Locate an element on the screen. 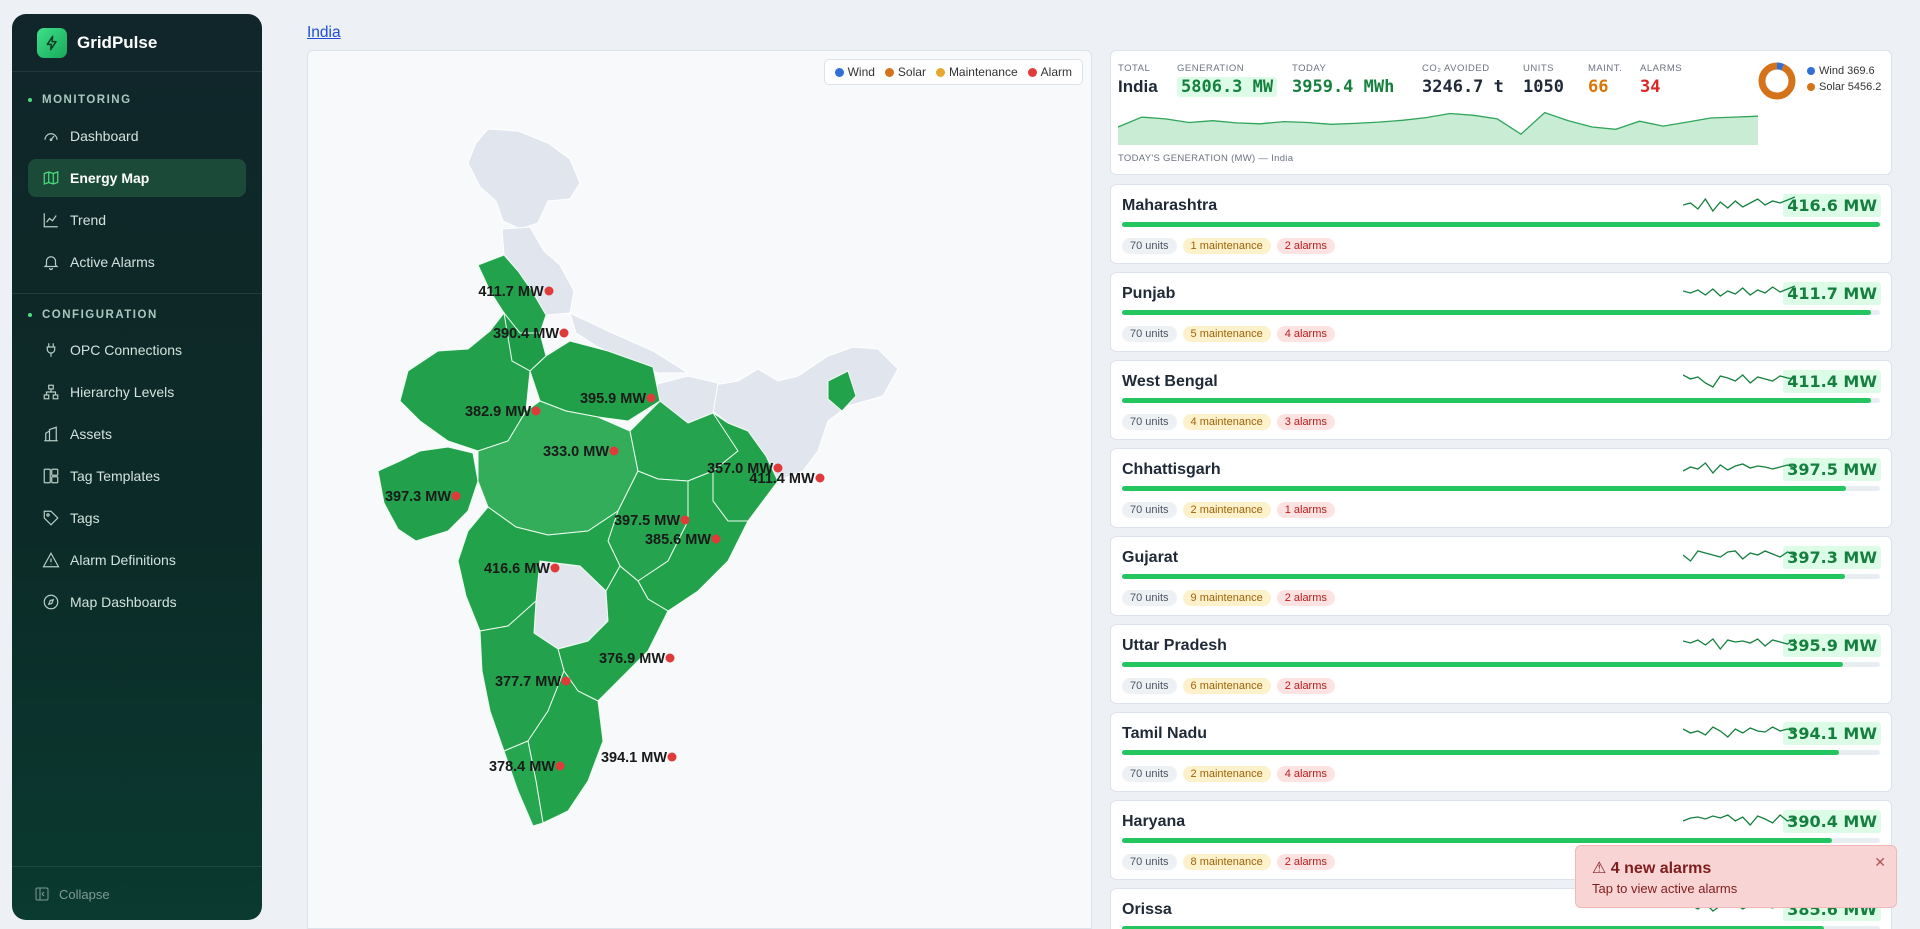 Image resolution: width=1920 pixels, height=929 pixels. state-chips: 70 units 4 maintenance 3 alarms is located at coordinates (1228, 422).